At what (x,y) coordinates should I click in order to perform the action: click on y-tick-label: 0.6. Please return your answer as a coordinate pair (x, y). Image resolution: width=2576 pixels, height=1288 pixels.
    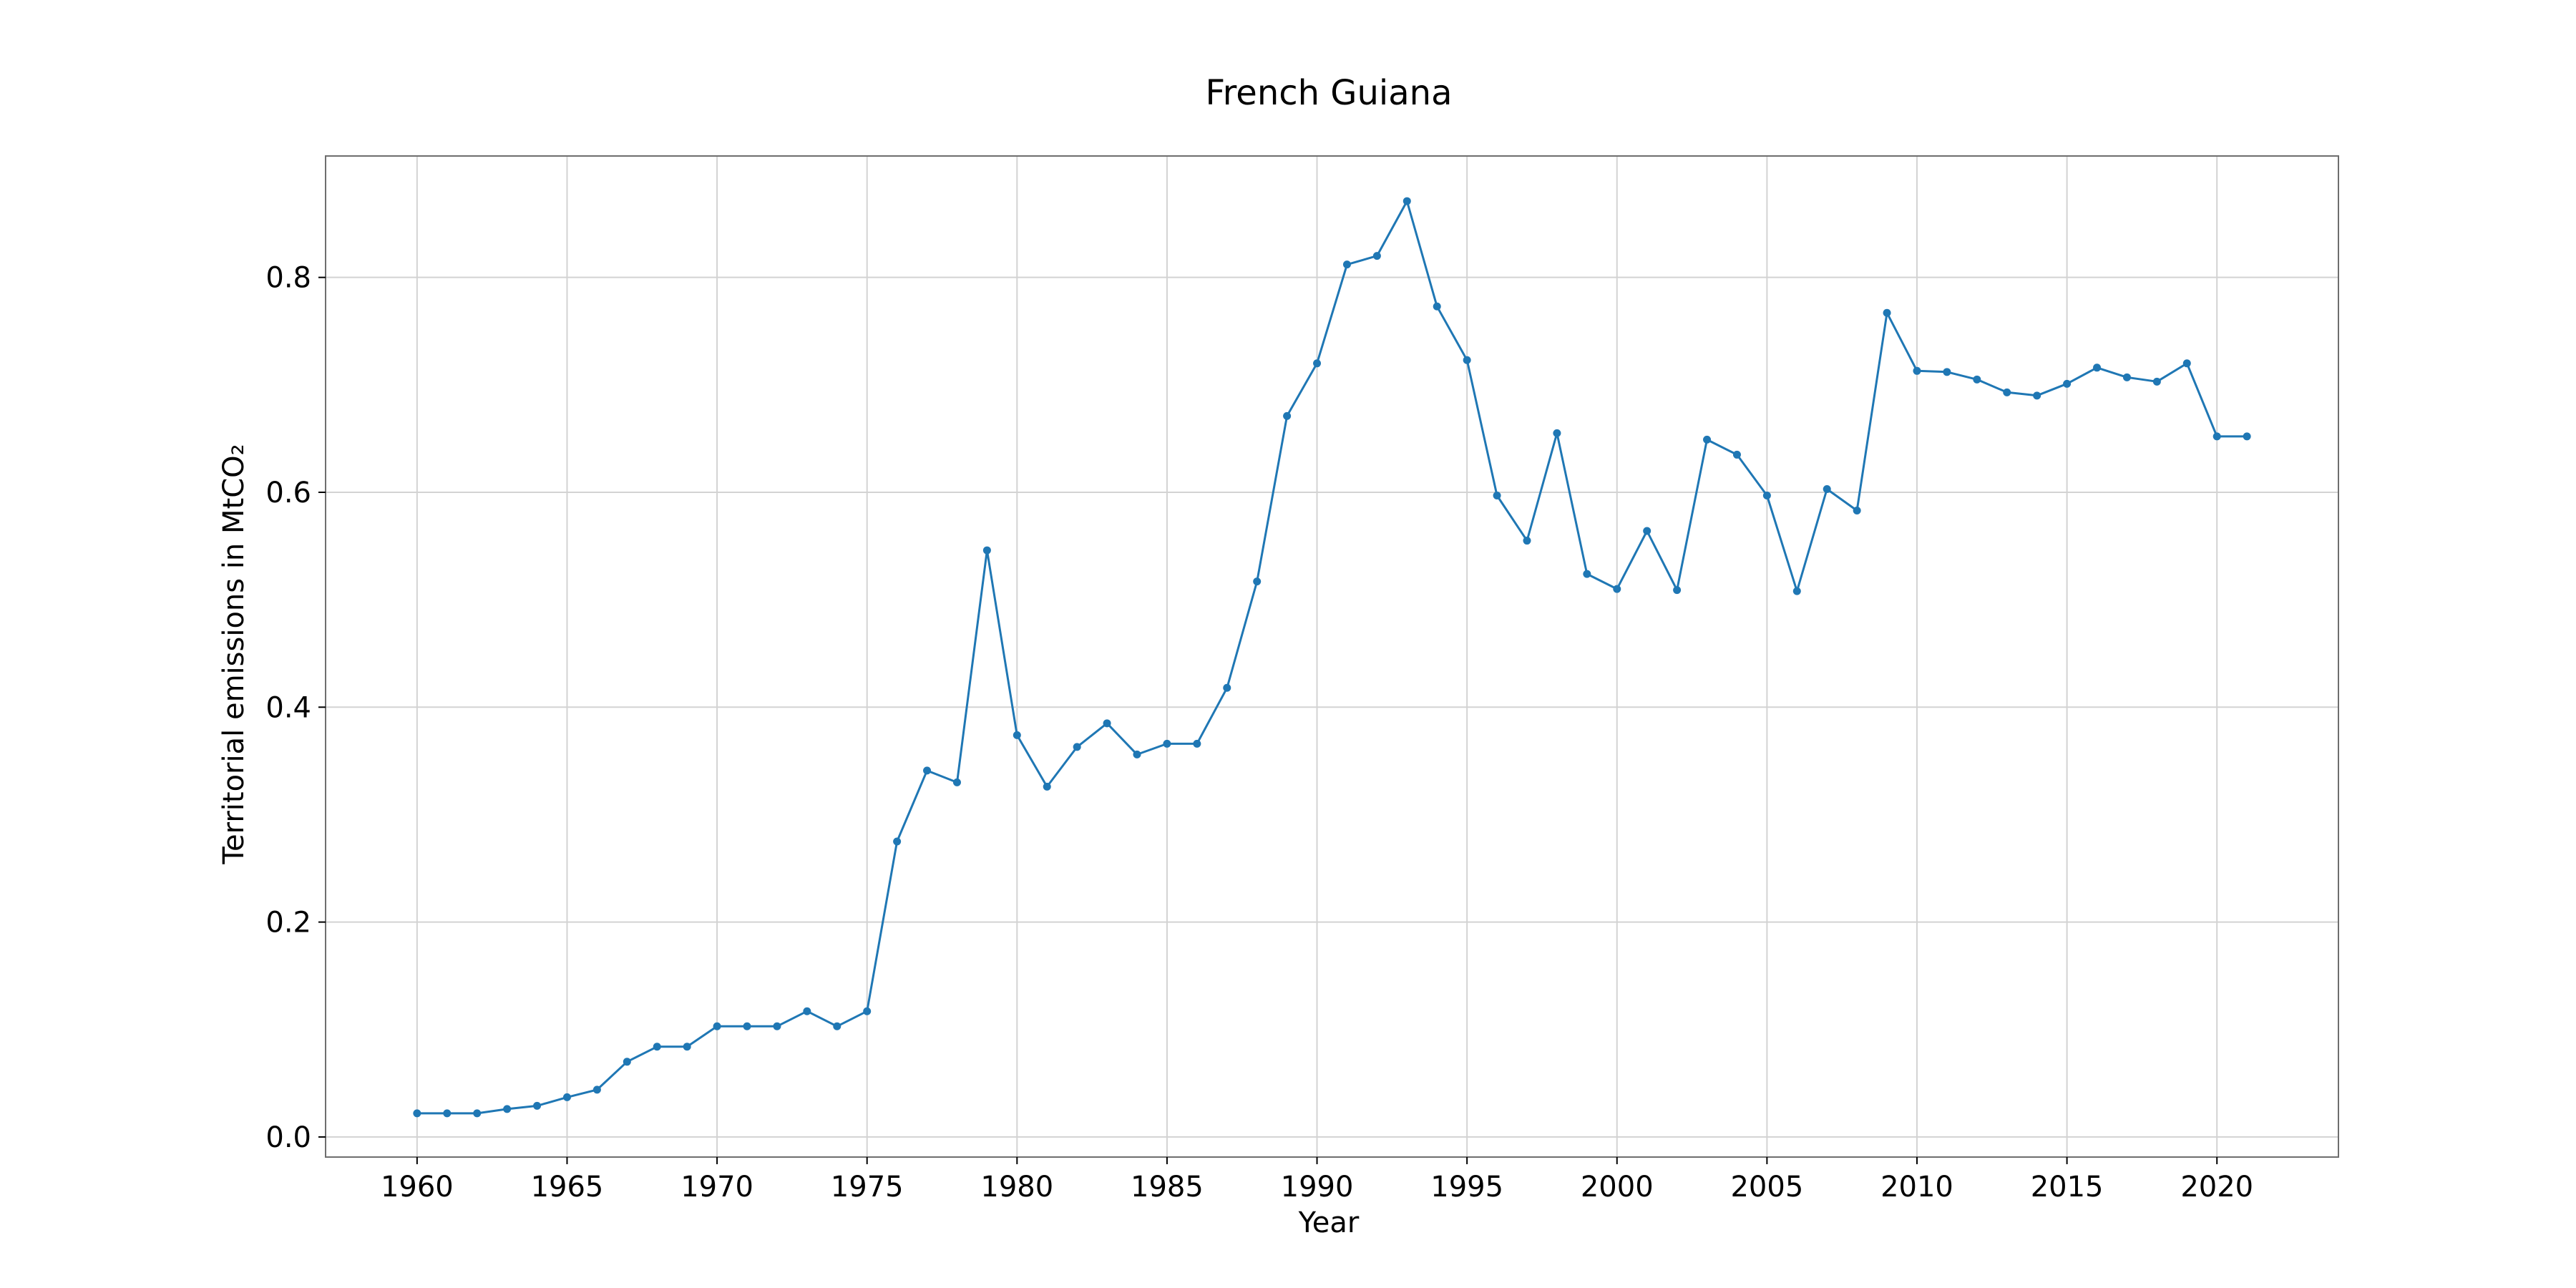
    Looking at the image, I should click on (288, 493).